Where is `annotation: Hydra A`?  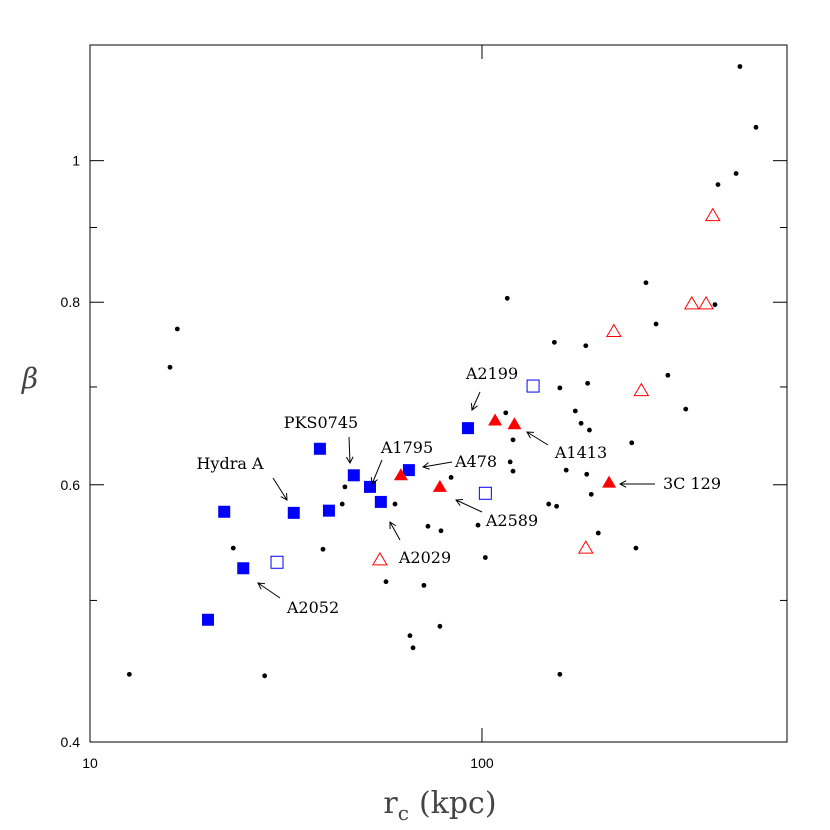
annotation: Hydra A is located at coordinates (230, 463).